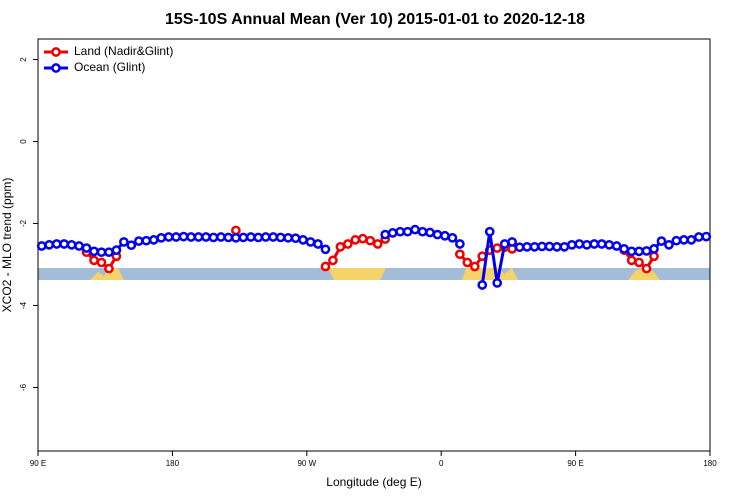 This screenshot has width=750, height=500. What do you see at coordinates (23, 223) in the screenshot?
I see `y-tick-label: -2` at bounding box center [23, 223].